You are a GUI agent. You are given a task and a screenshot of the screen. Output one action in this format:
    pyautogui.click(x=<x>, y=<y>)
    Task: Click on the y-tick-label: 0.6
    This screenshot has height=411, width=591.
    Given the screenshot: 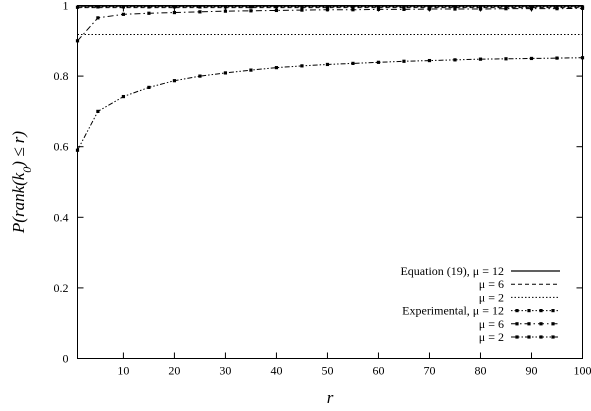 What is the action you would take?
    pyautogui.click(x=61, y=147)
    